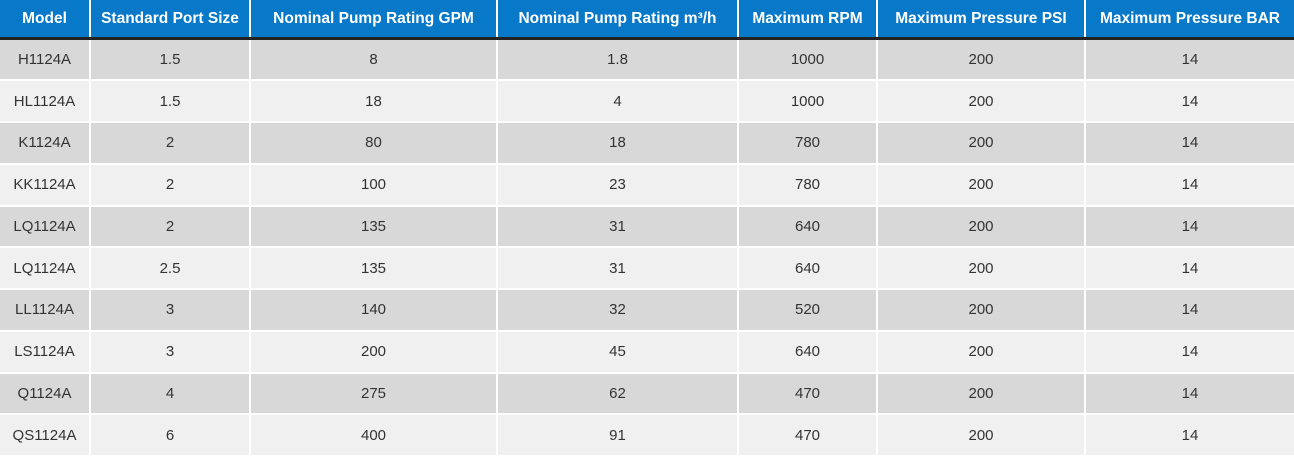  I want to click on table-cell: 23, so click(618, 185).